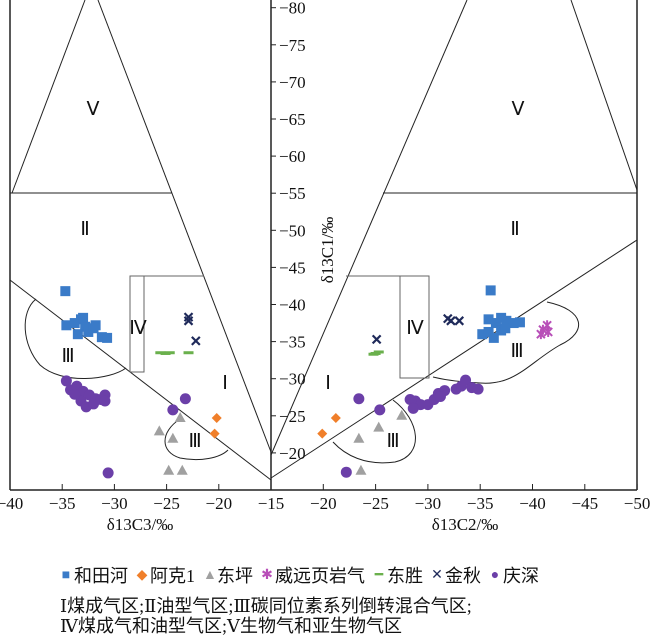 The height and width of the screenshot is (638, 650). What do you see at coordinates (585, 503) in the screenshot?
I see `x-tick-label: −45` at bounding box center [585, 503].